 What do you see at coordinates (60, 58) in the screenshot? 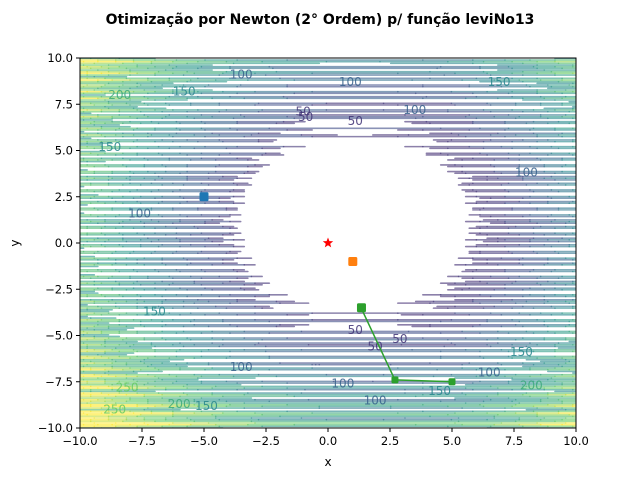
I see `y-tick-label: 10.0` at bounding box center [60, 58].